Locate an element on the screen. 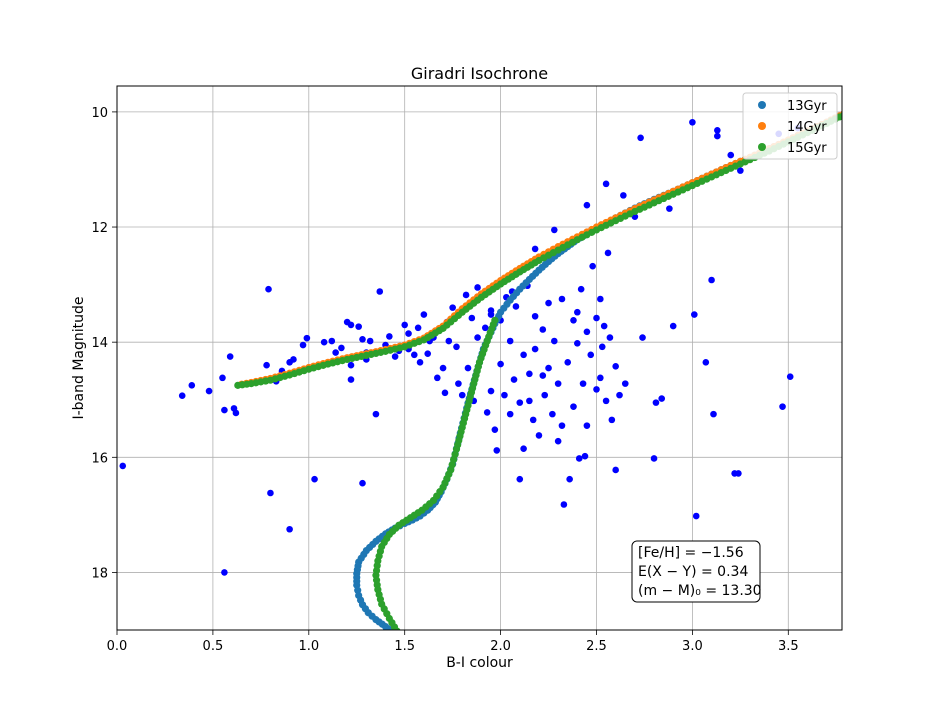 Image resolution: width=936 pixels, height=720 pixels. x-tick-label: 1.5 is located at coordinates (404, 646).